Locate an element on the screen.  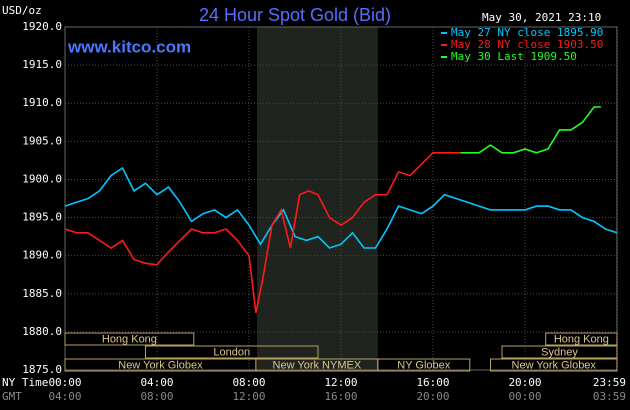
session-label: NY Globex is located at coordinates (423, 365).